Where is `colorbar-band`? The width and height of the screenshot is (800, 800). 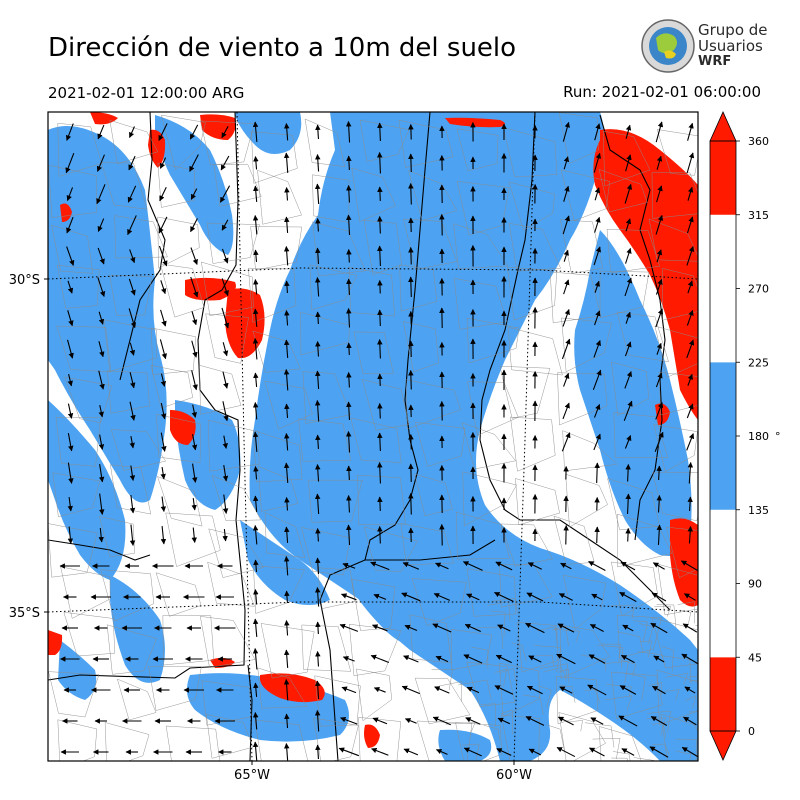 colorbar-band is located at coordinates (723, 436).